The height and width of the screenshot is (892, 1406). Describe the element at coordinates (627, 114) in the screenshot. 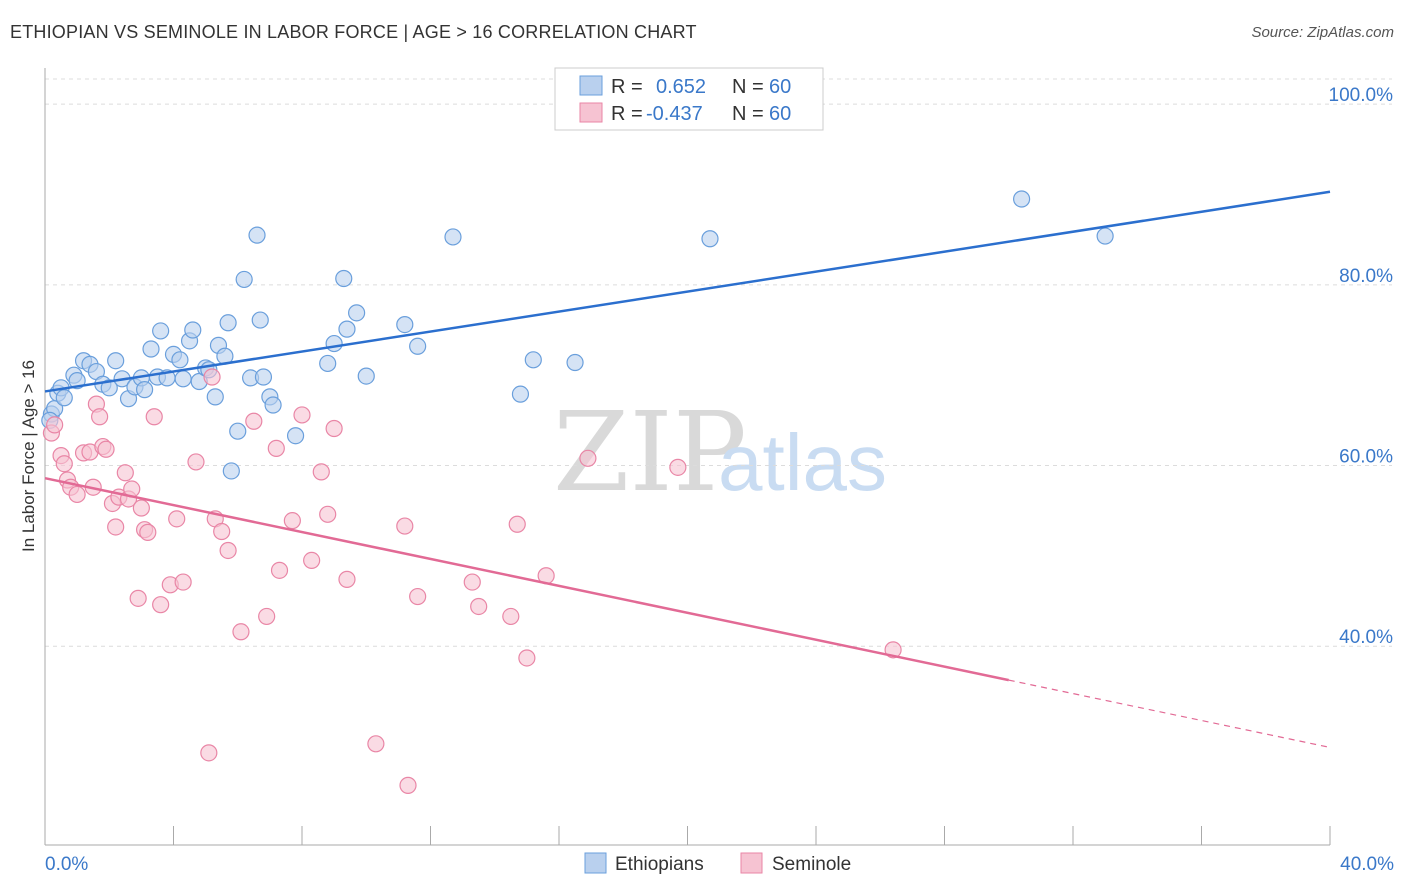

I see `legend-r-label-2: R =` at that location.